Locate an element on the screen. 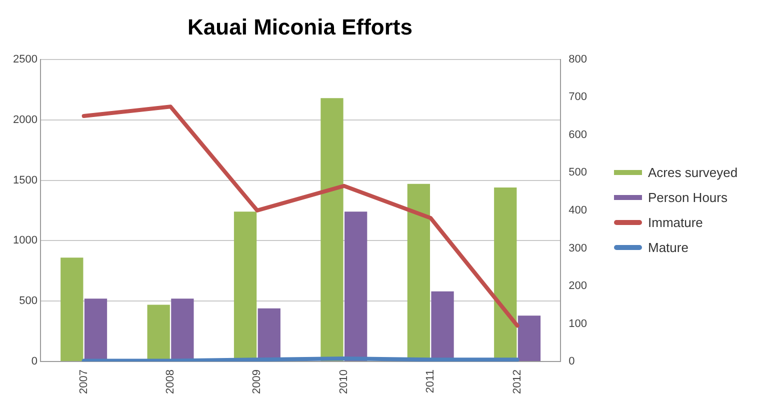 This screenshot has height=402, width=770. x-tick-label: 2012 is located at coordinates (517, 382).